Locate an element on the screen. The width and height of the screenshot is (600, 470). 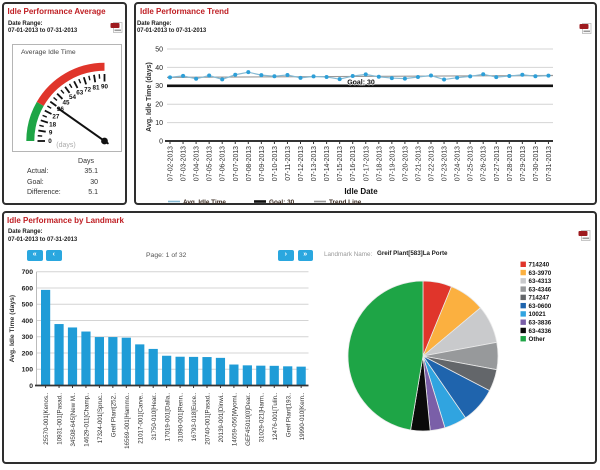
svg-text: 07-15-2013 is located at coordinates (340, 163).